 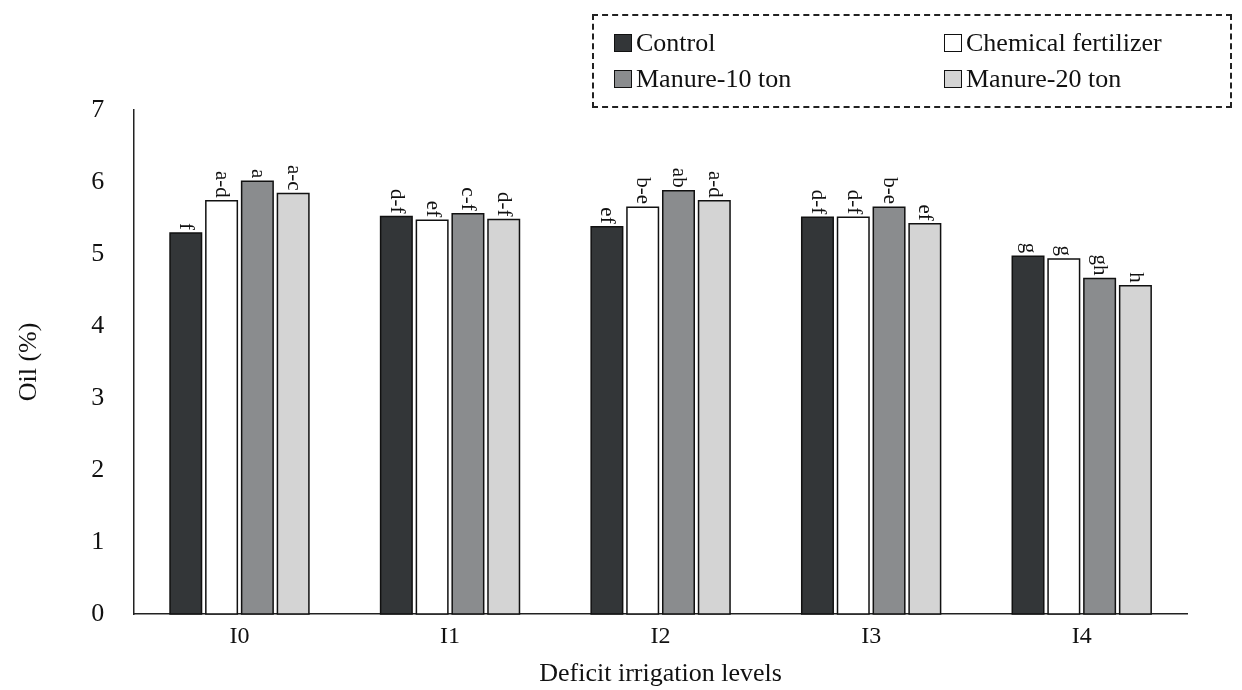 I want to click on y-tick-label: 7, so click(x=98, y=108).